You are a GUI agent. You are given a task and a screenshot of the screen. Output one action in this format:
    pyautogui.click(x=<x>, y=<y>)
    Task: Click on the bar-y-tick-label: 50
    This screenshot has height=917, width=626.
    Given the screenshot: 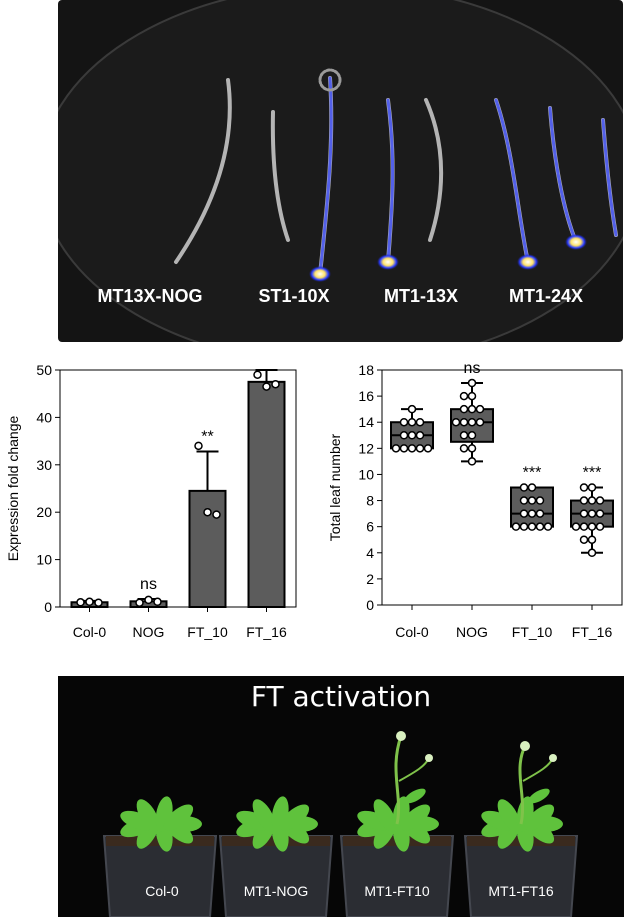 What is the action you would take?
    pyautogui.click(x=44, y=370)
    